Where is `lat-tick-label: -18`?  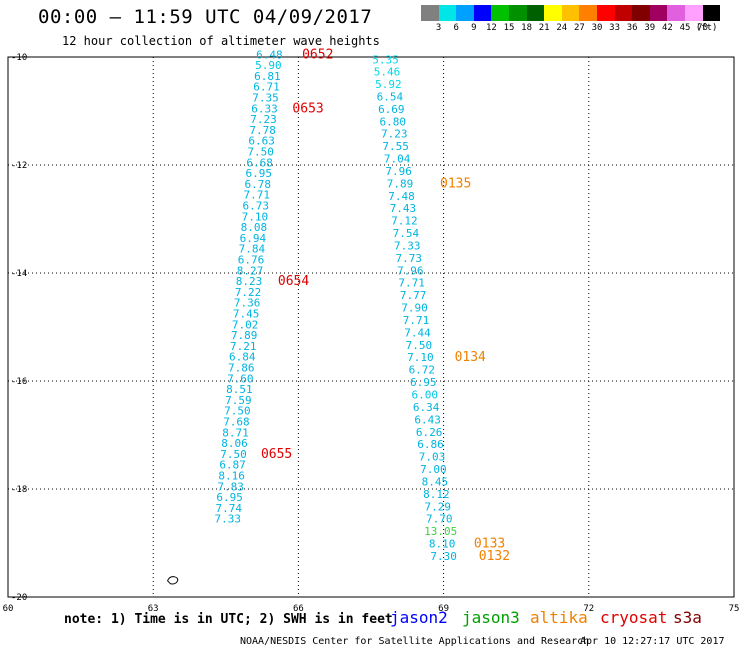 lat-tick-label: -18 is located at coordinates (19, 490).